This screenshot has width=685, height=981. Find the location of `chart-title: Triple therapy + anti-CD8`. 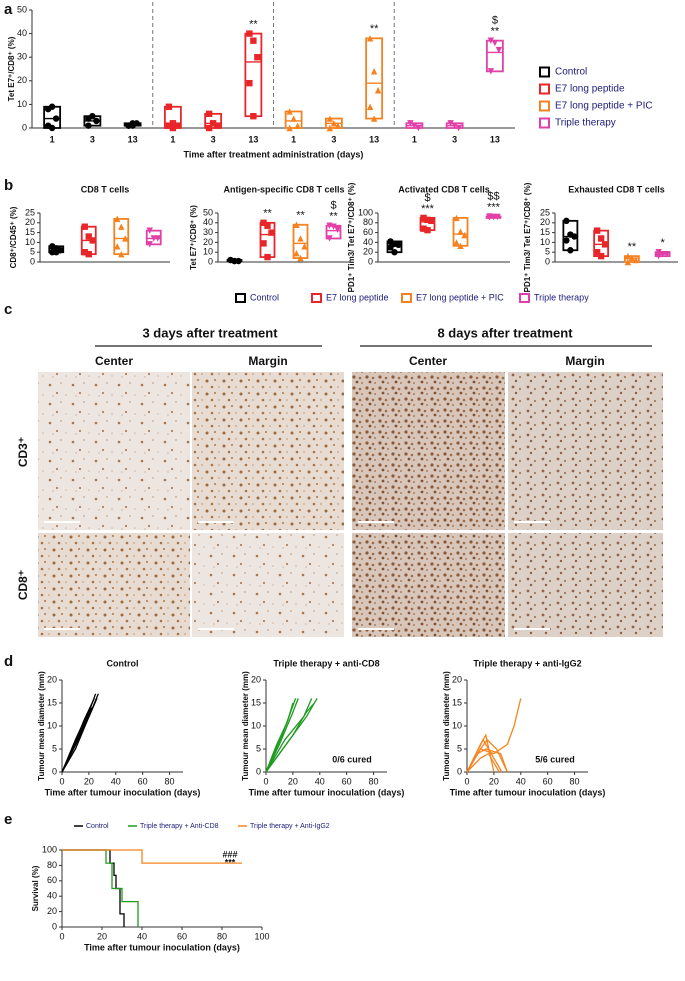

chart-title: Triple therapy + anti-CD8 is located at coordinates (326, 663).